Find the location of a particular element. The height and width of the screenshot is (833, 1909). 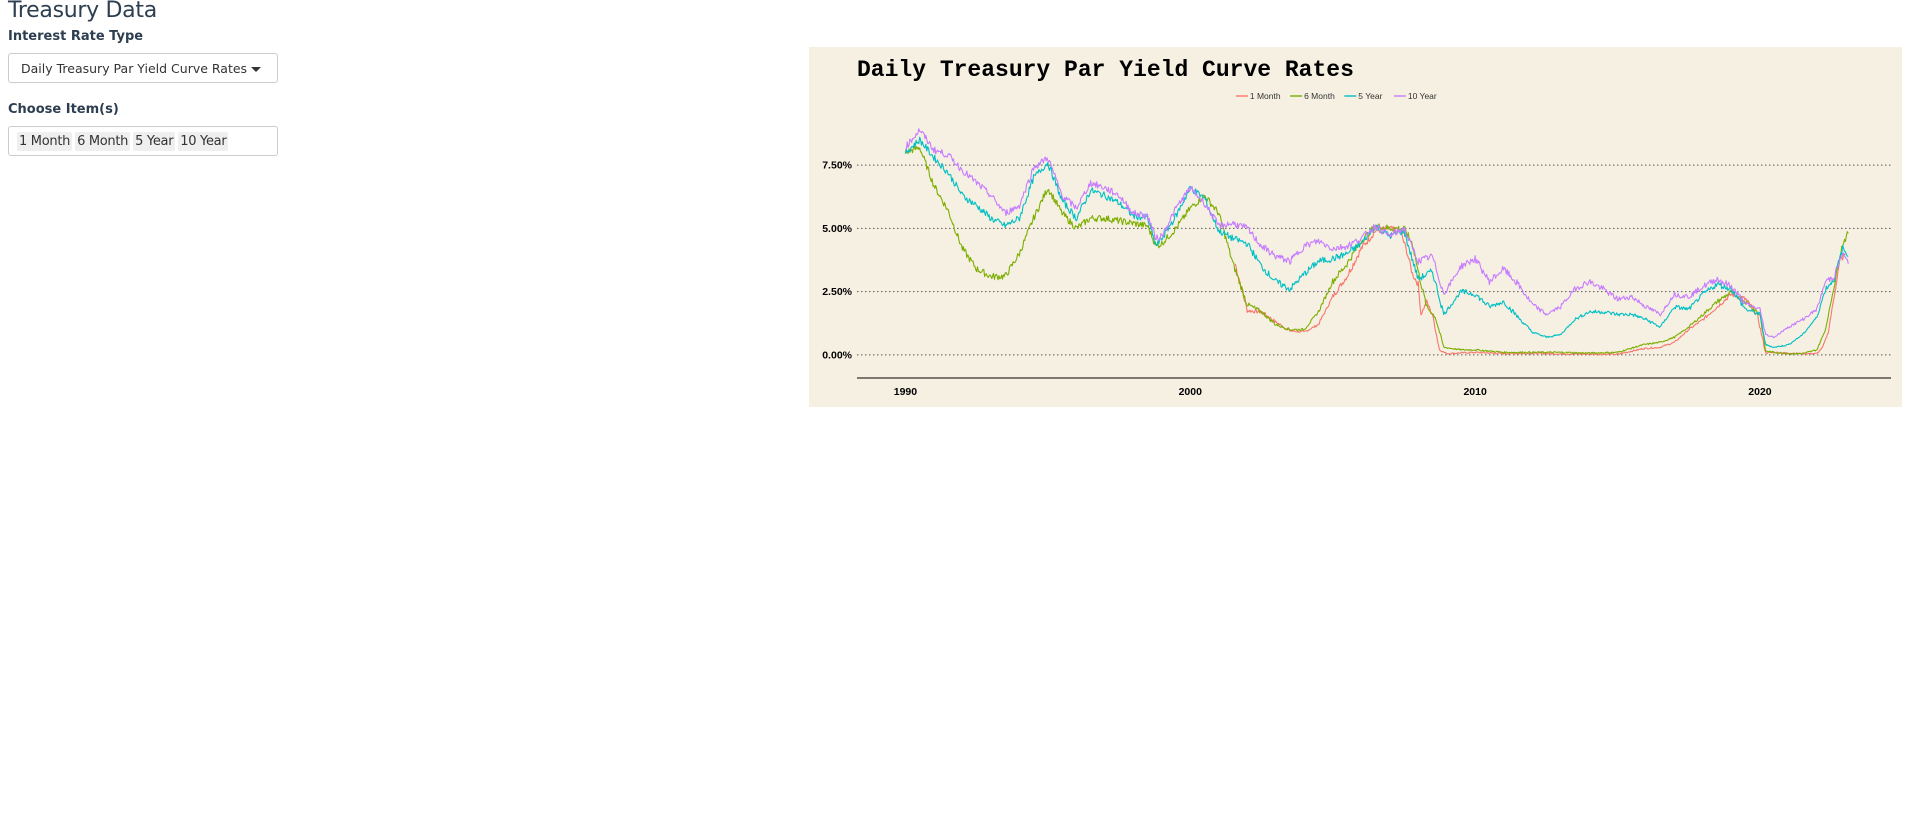

item-chip: 5 Year is located at coordinates (154, 141).